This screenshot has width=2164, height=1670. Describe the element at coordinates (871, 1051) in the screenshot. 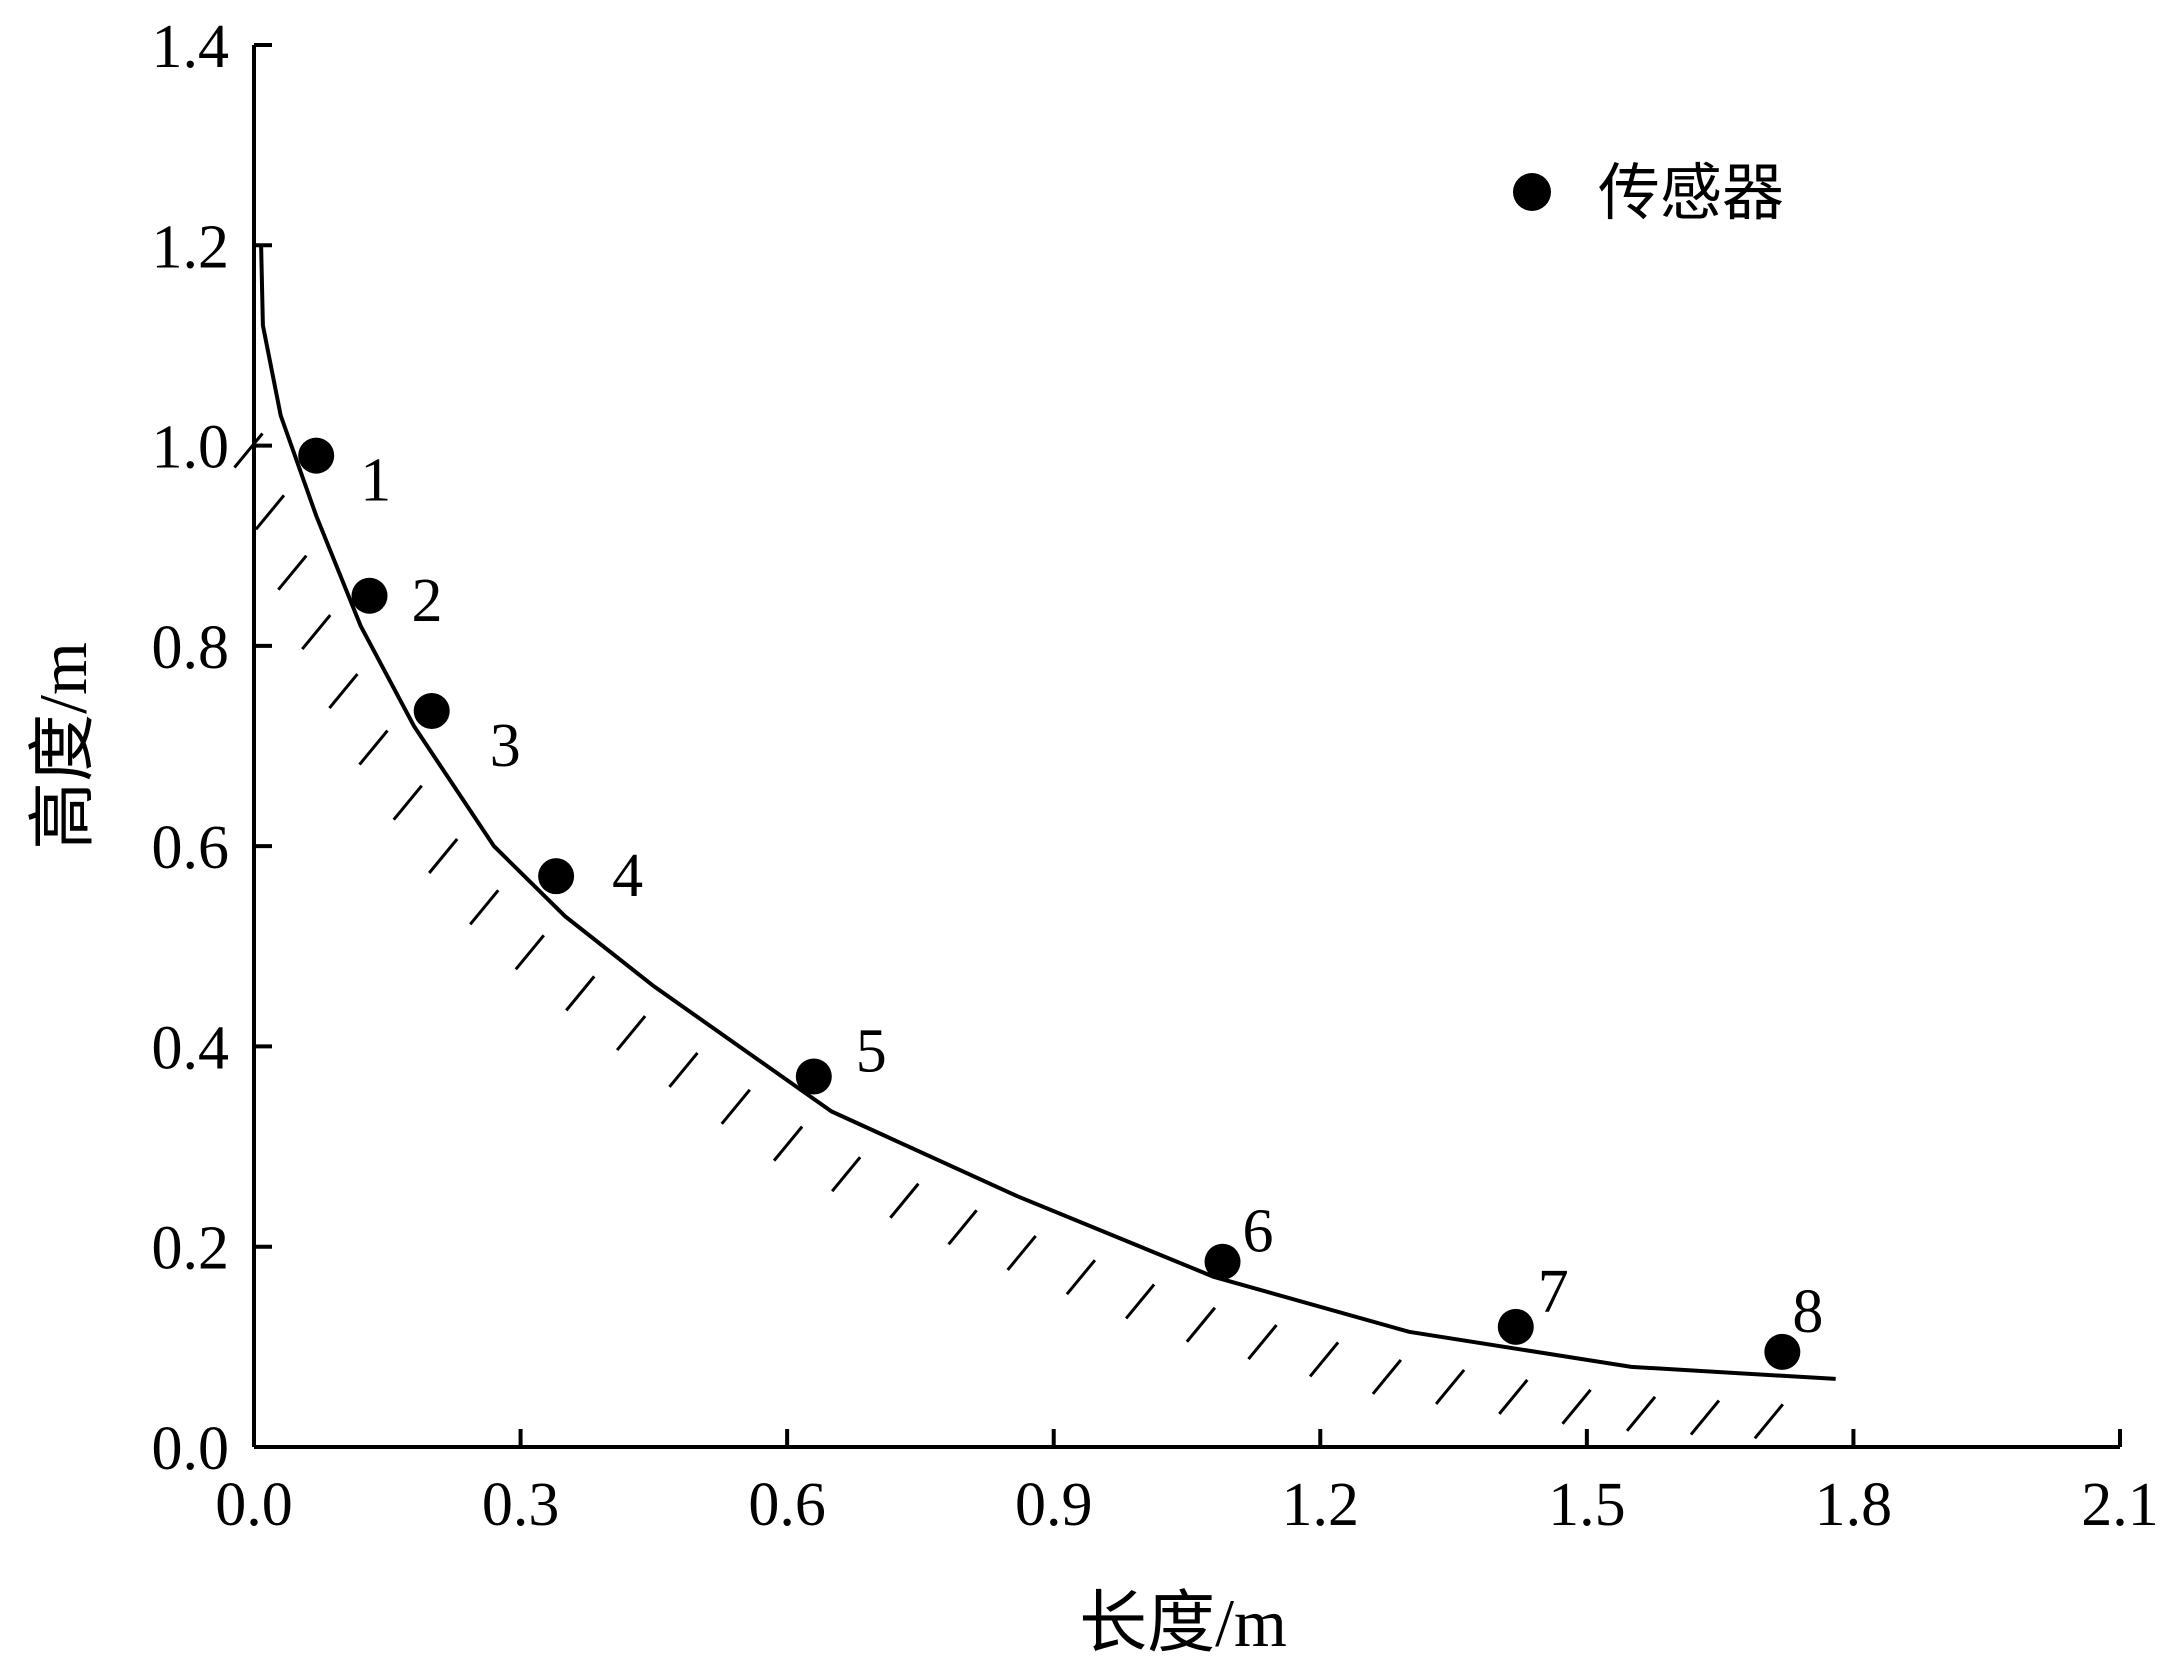

I see `sensor-point-label: 5` at that location.